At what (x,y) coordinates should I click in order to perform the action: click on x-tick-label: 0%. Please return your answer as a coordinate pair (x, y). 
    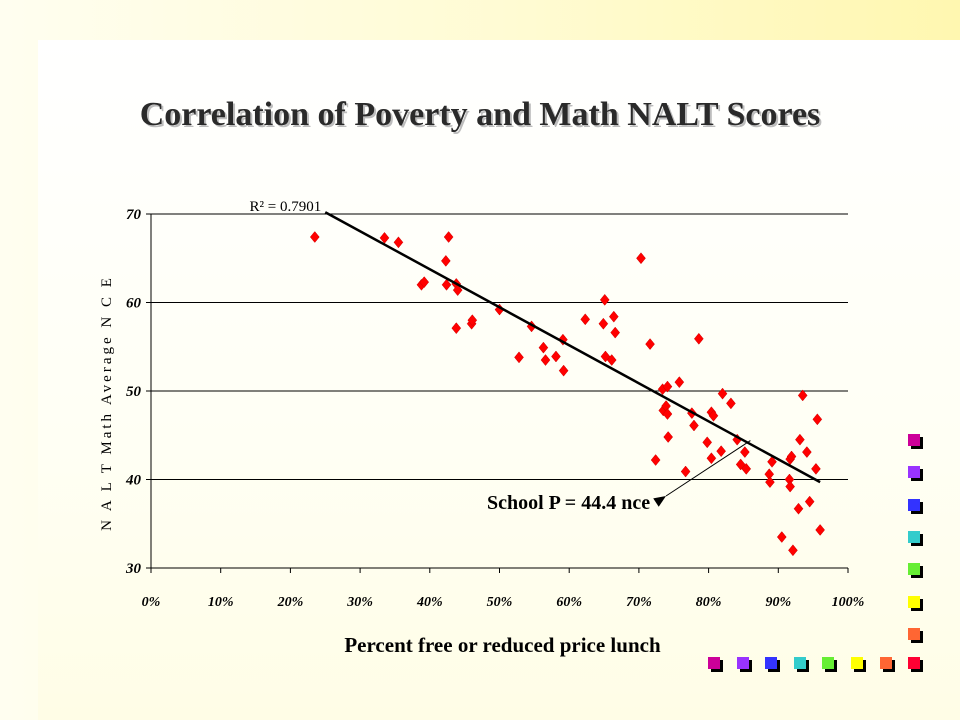
    Looking at the image, I should click on (151, 602).